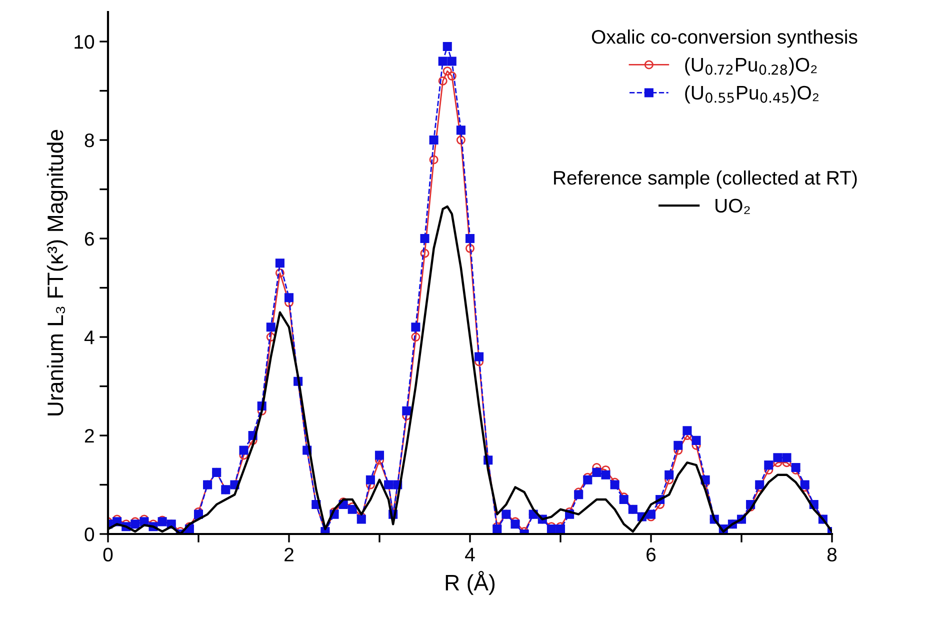  Describe the element at coordinates (289, 555) in the screenshot. I see `x-tick-label: 2` at that location.